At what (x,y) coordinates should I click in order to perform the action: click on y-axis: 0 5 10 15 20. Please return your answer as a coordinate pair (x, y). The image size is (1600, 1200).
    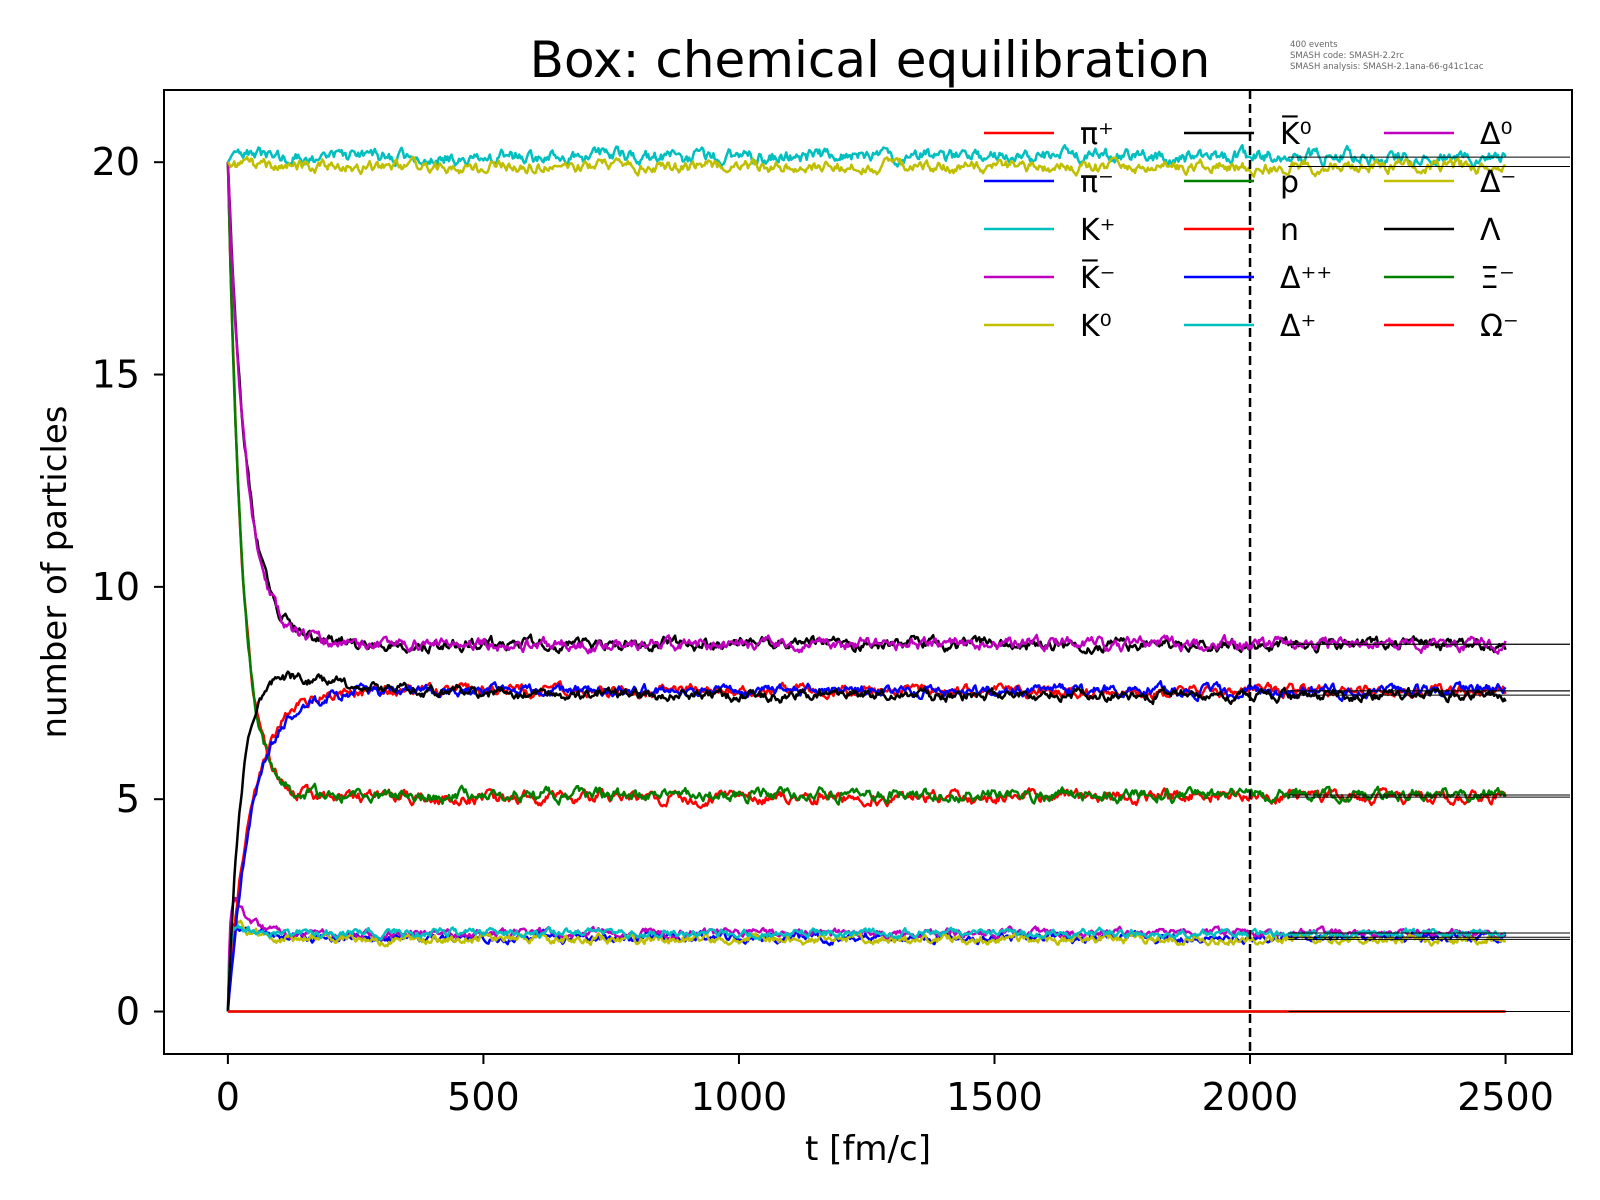
    Looking at the image, I should click on (128, 587).